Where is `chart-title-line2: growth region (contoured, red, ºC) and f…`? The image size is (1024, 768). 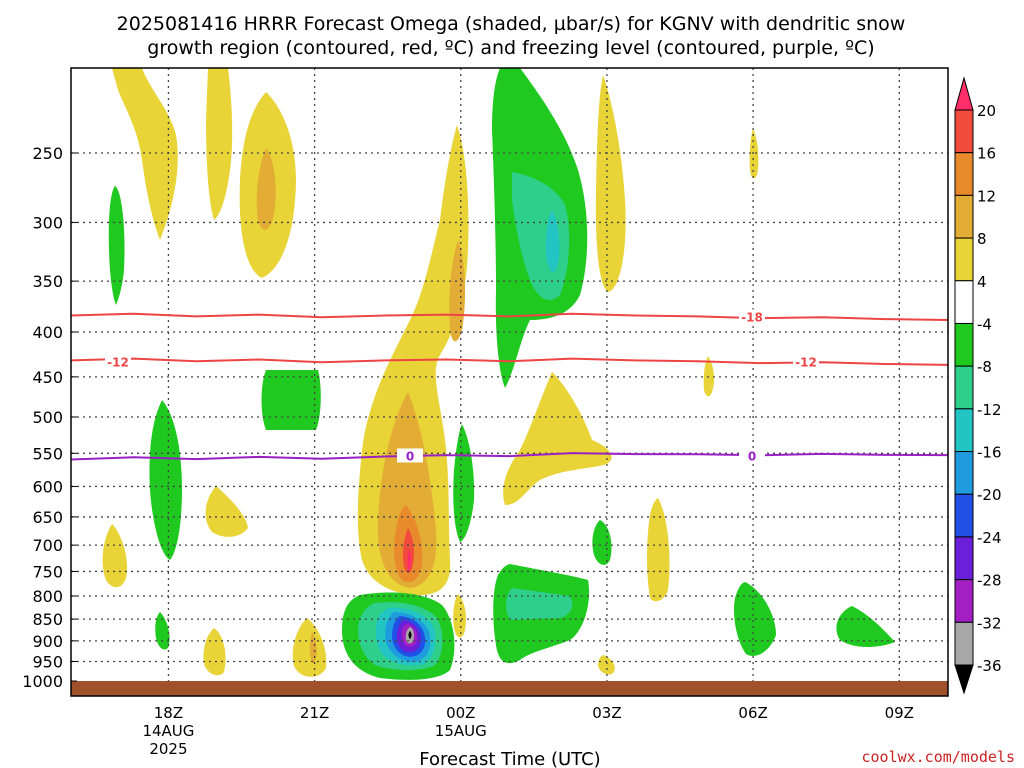 chart-title-line2: growth region (contoured, red, ºC) and f… is located at coordinates (510, 48).